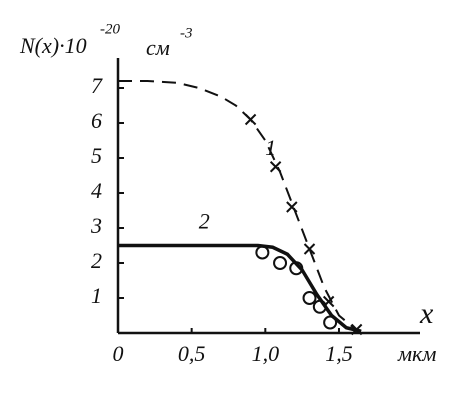 The image size is (474, 406). Describe the element at coordinates (192, 353) in the screenshot. I see `x-tick-label: 0,5` at that location.